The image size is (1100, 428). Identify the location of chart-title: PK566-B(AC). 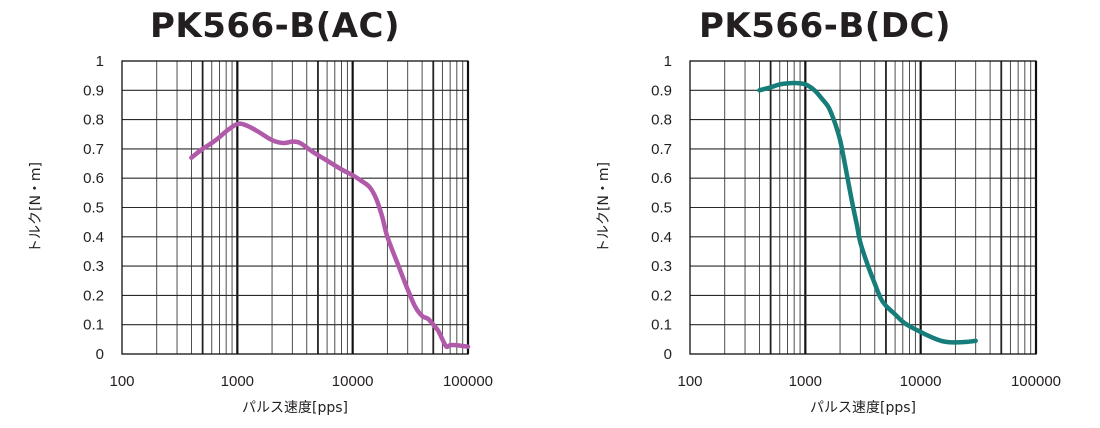
(275, 26).